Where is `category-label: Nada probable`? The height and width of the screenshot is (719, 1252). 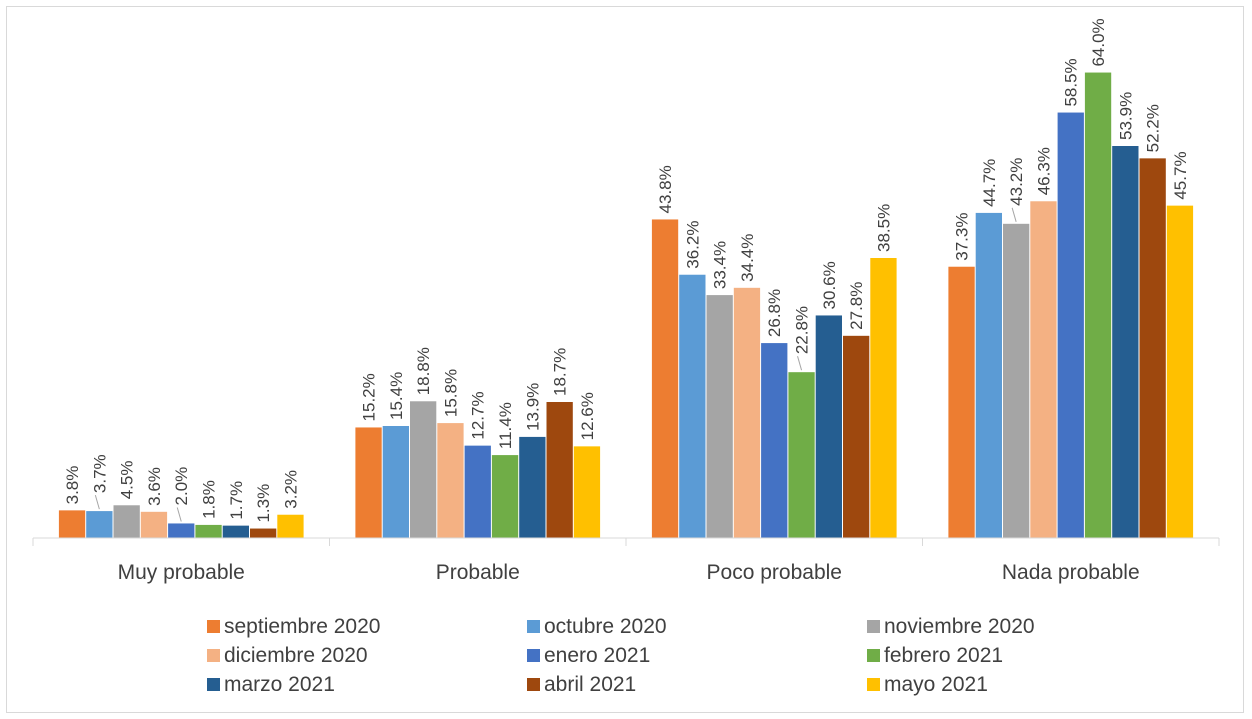 category-label: Nada probable is located at coordinates (1071, 572).